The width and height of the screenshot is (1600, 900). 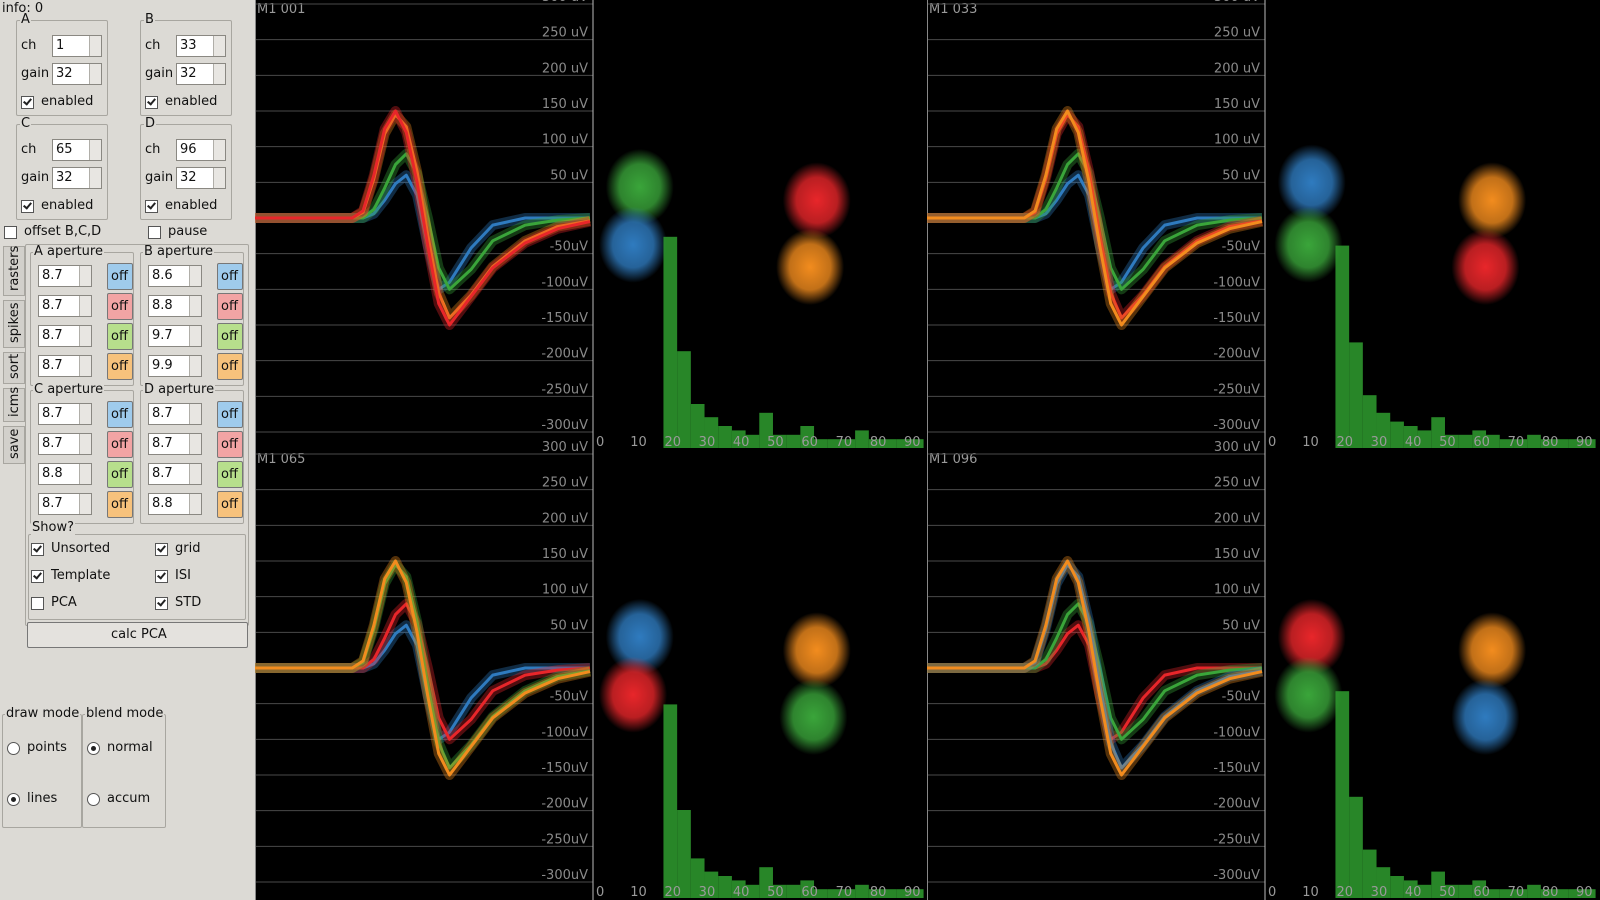 What do you see at coordinates (77, 150) in the screenshot?
I see `spinbox: 65` at bounding box center [77, 150].